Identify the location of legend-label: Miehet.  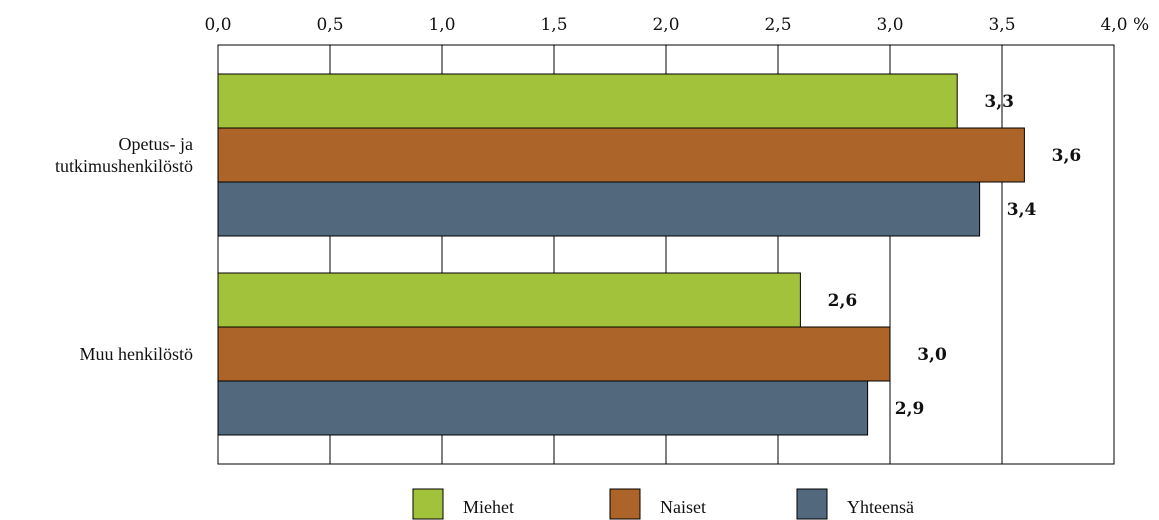
(488, 507).